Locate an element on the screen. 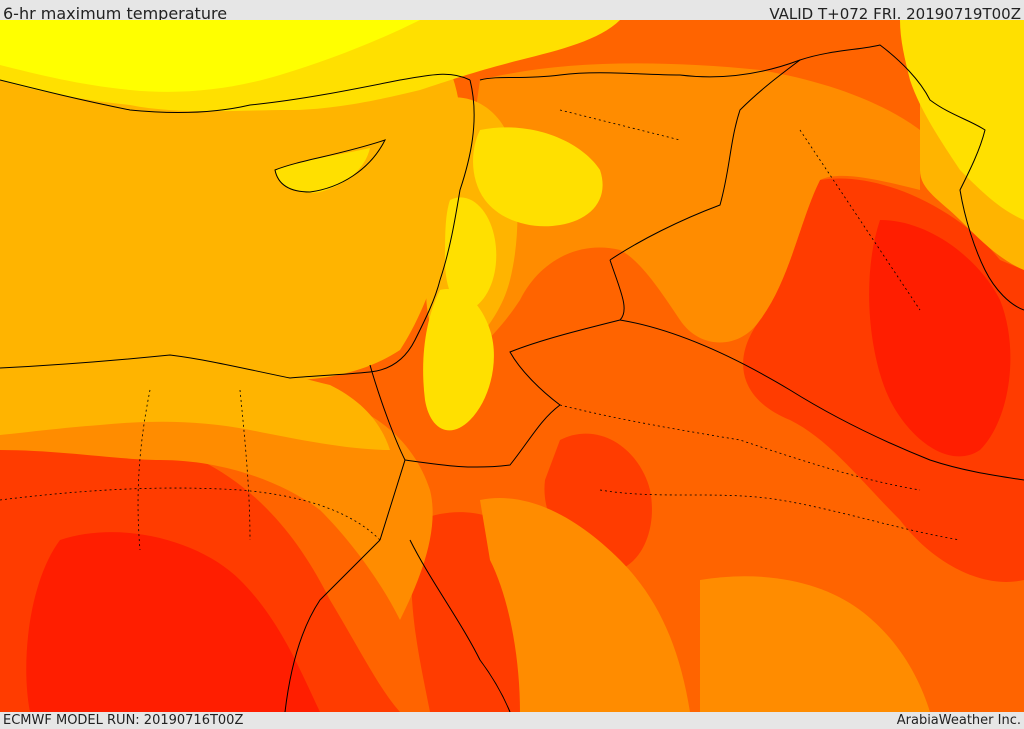 This screenshot has height=729, width=1024. temp-zone-orange-saudi is located at coordinates (815, 644).